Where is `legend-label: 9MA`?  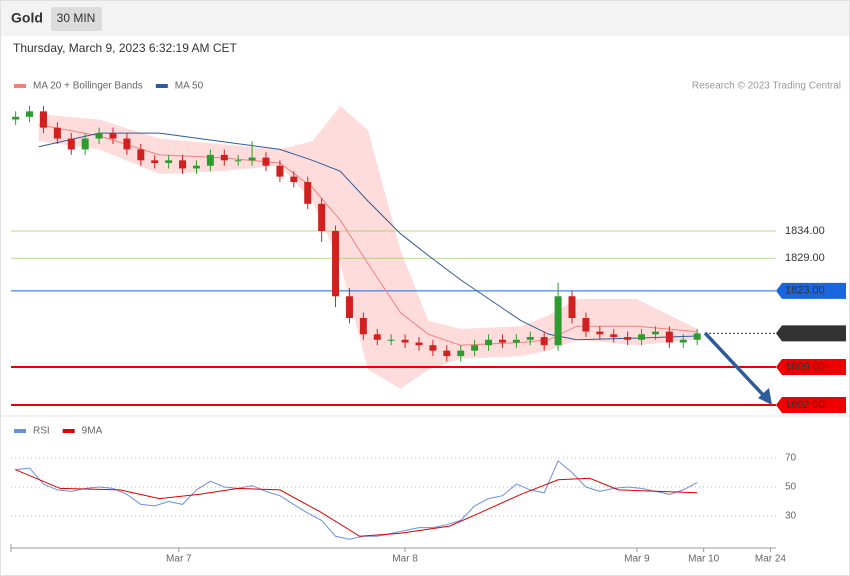
legend-label: 9MA is located at coordinates (92, 431).